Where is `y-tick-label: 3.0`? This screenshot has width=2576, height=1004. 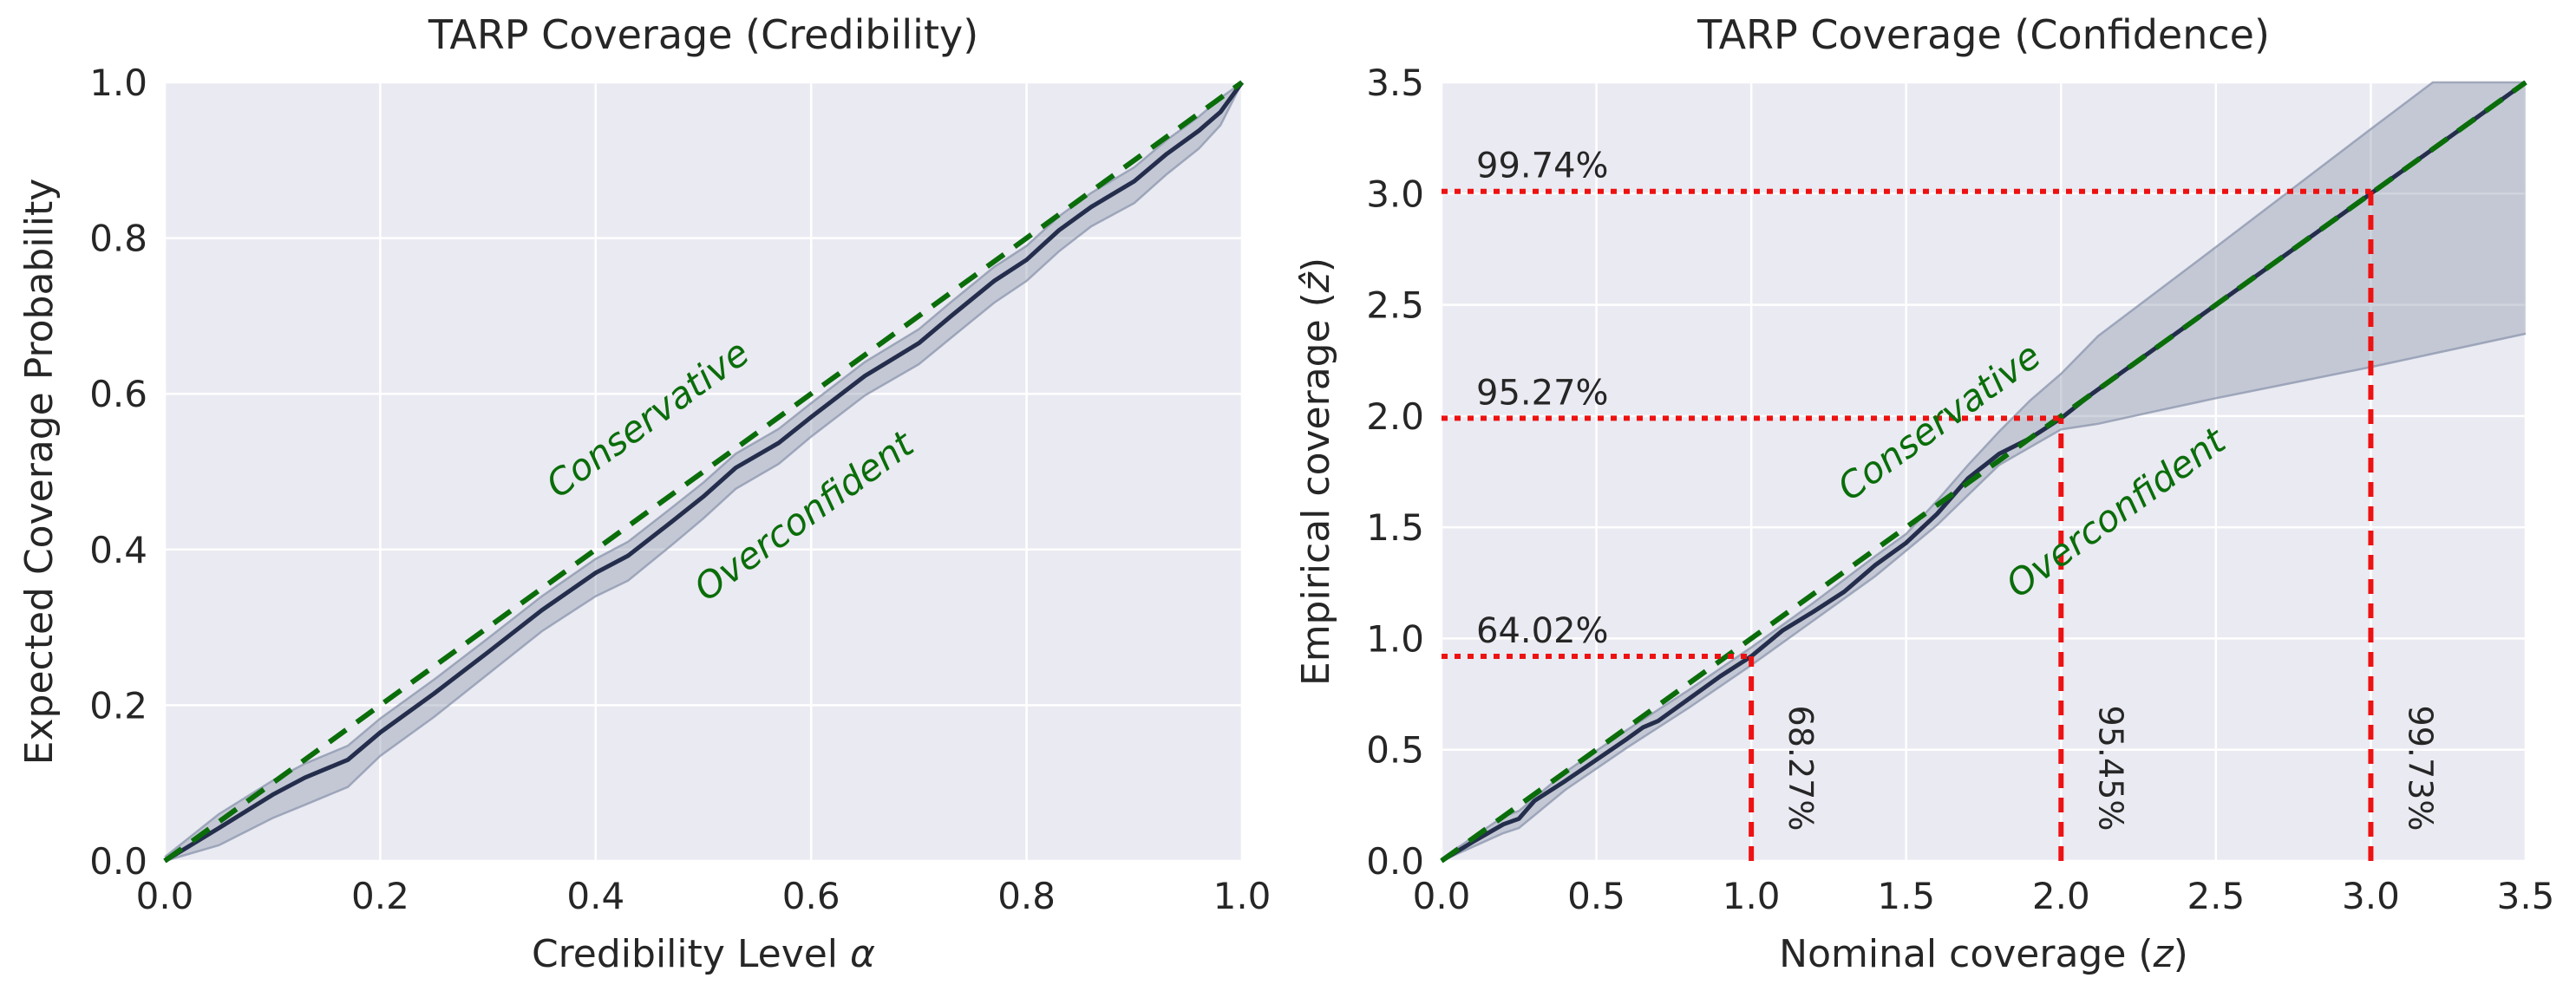 y-tick-label: 3.0 is located at coordinates (1395, 194).